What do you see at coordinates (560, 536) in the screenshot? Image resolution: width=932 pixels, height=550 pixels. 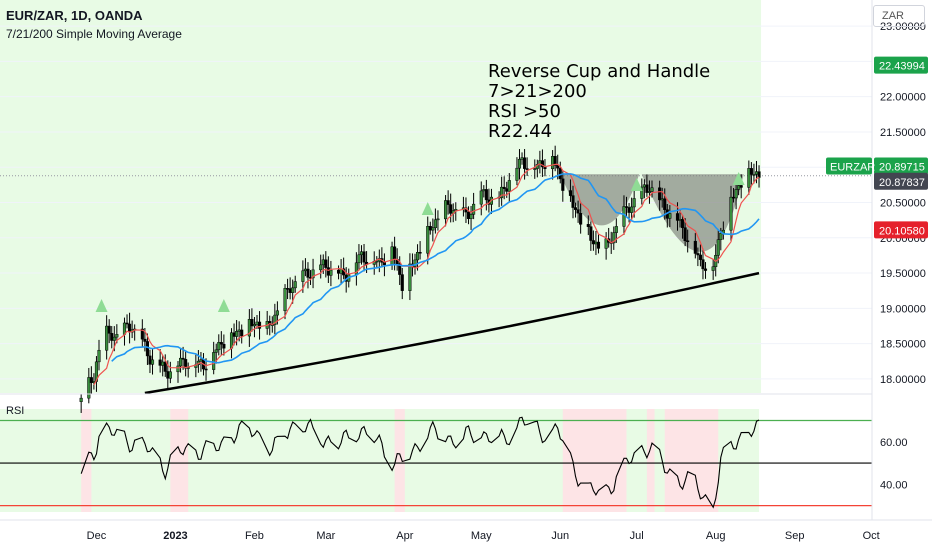 I see `x-tick-label: Jun` at bounding box center [560, 536].